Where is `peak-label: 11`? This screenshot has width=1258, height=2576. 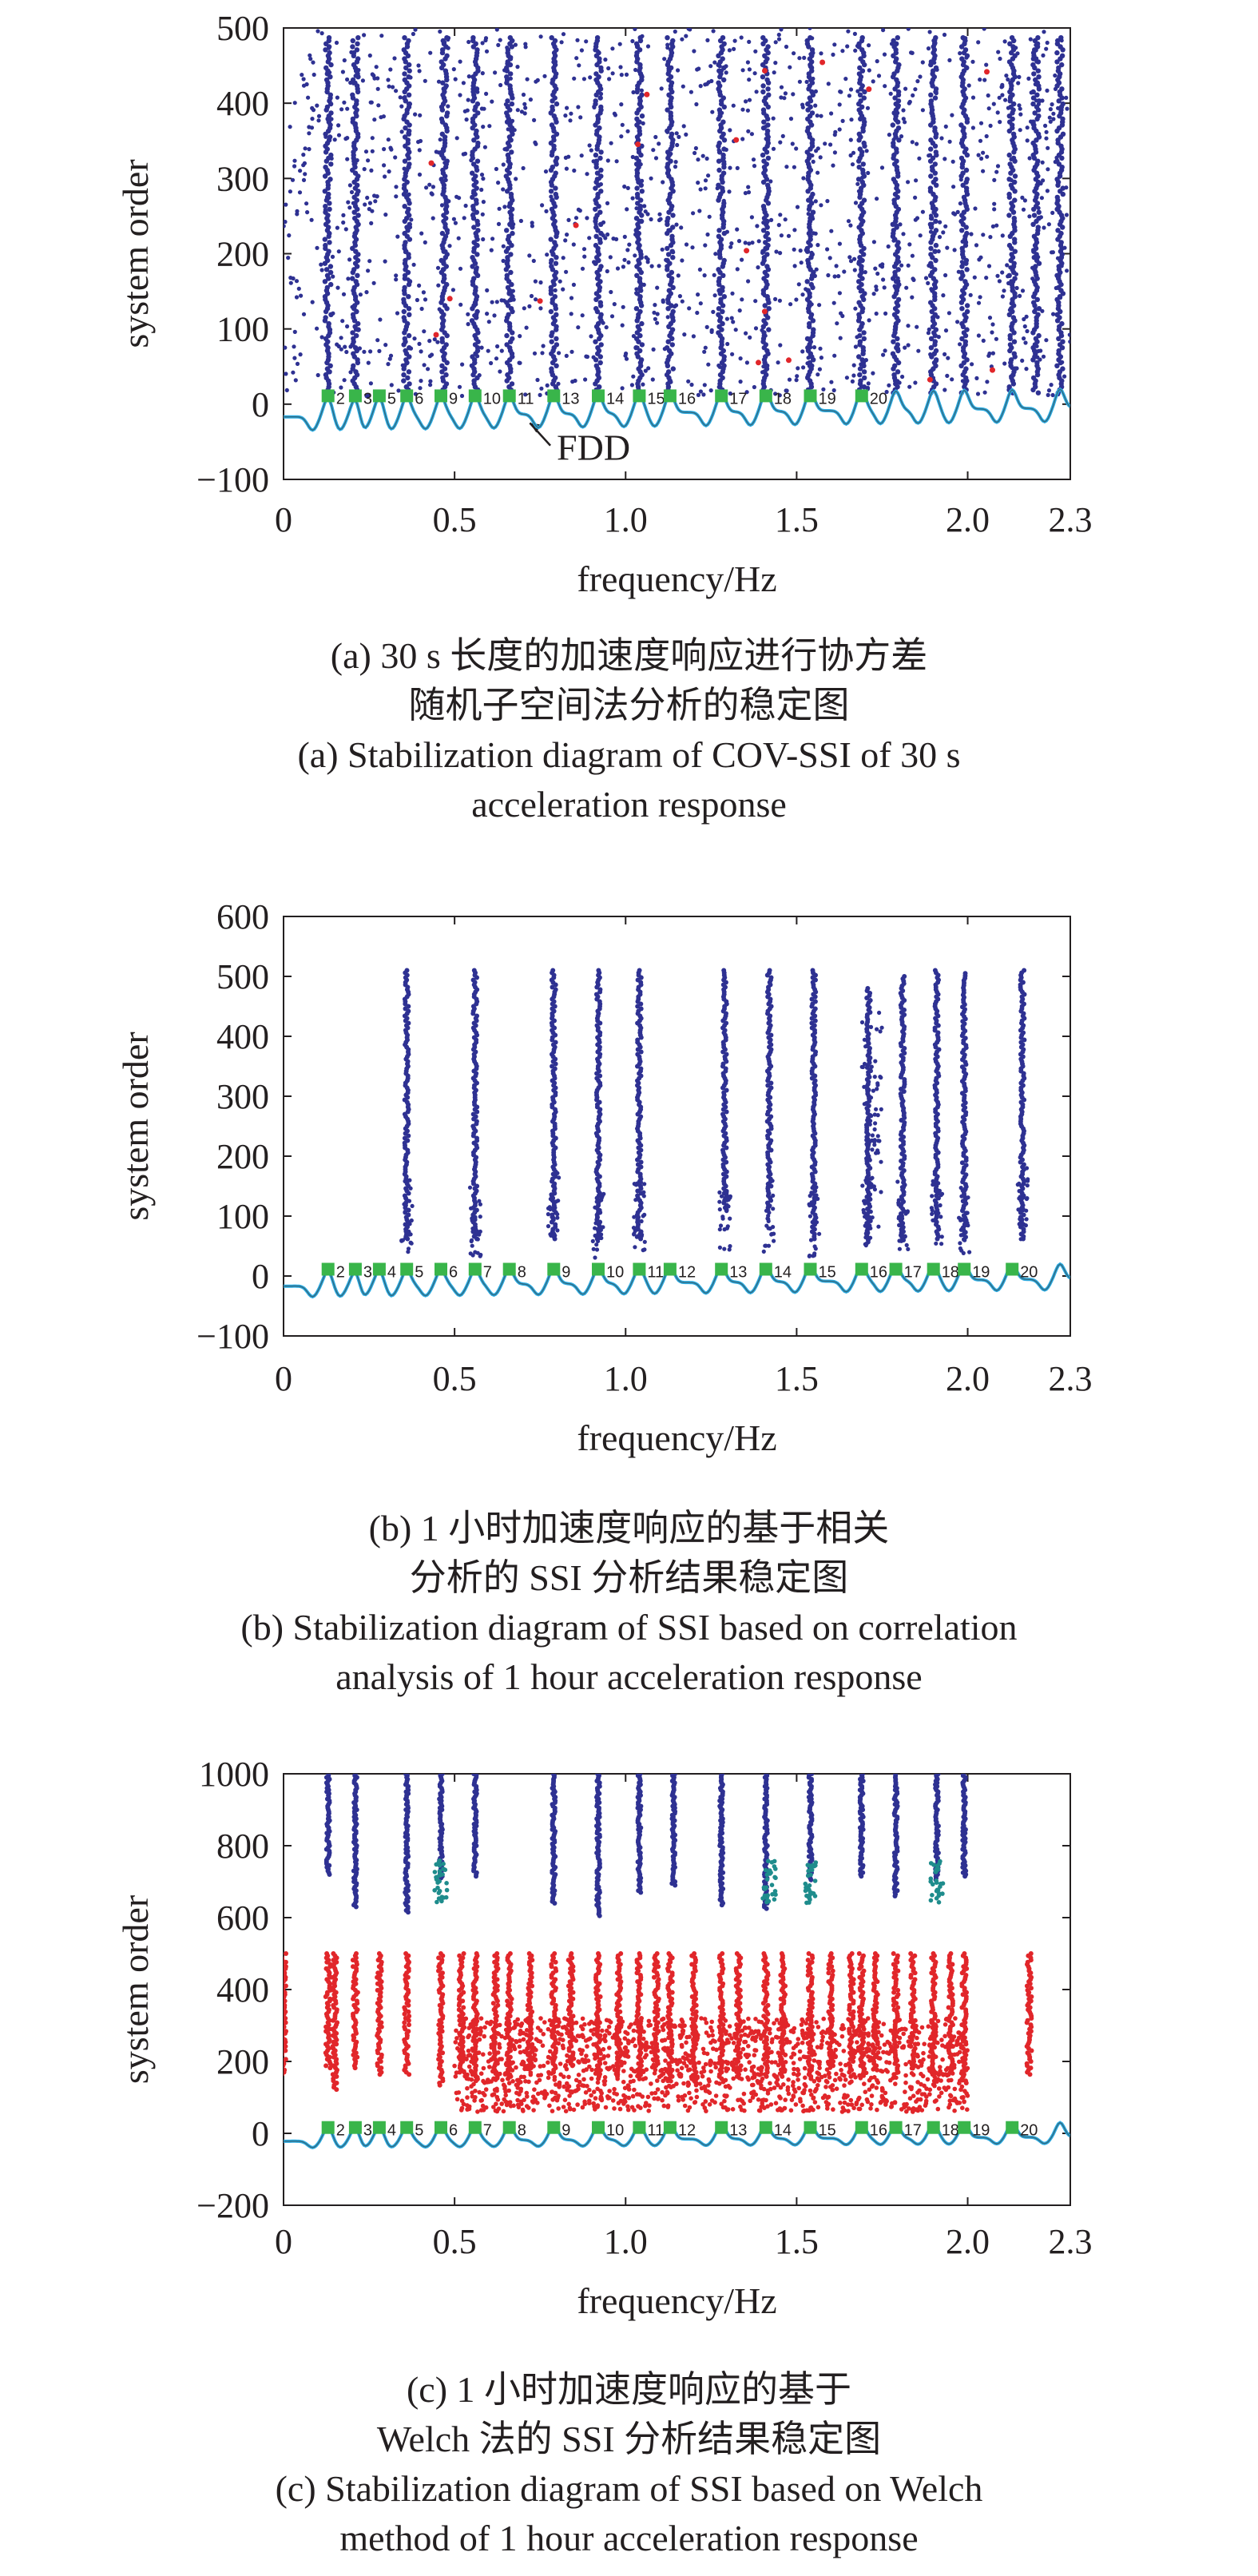
peak-label: 11 is located at coordinates (526, 398).